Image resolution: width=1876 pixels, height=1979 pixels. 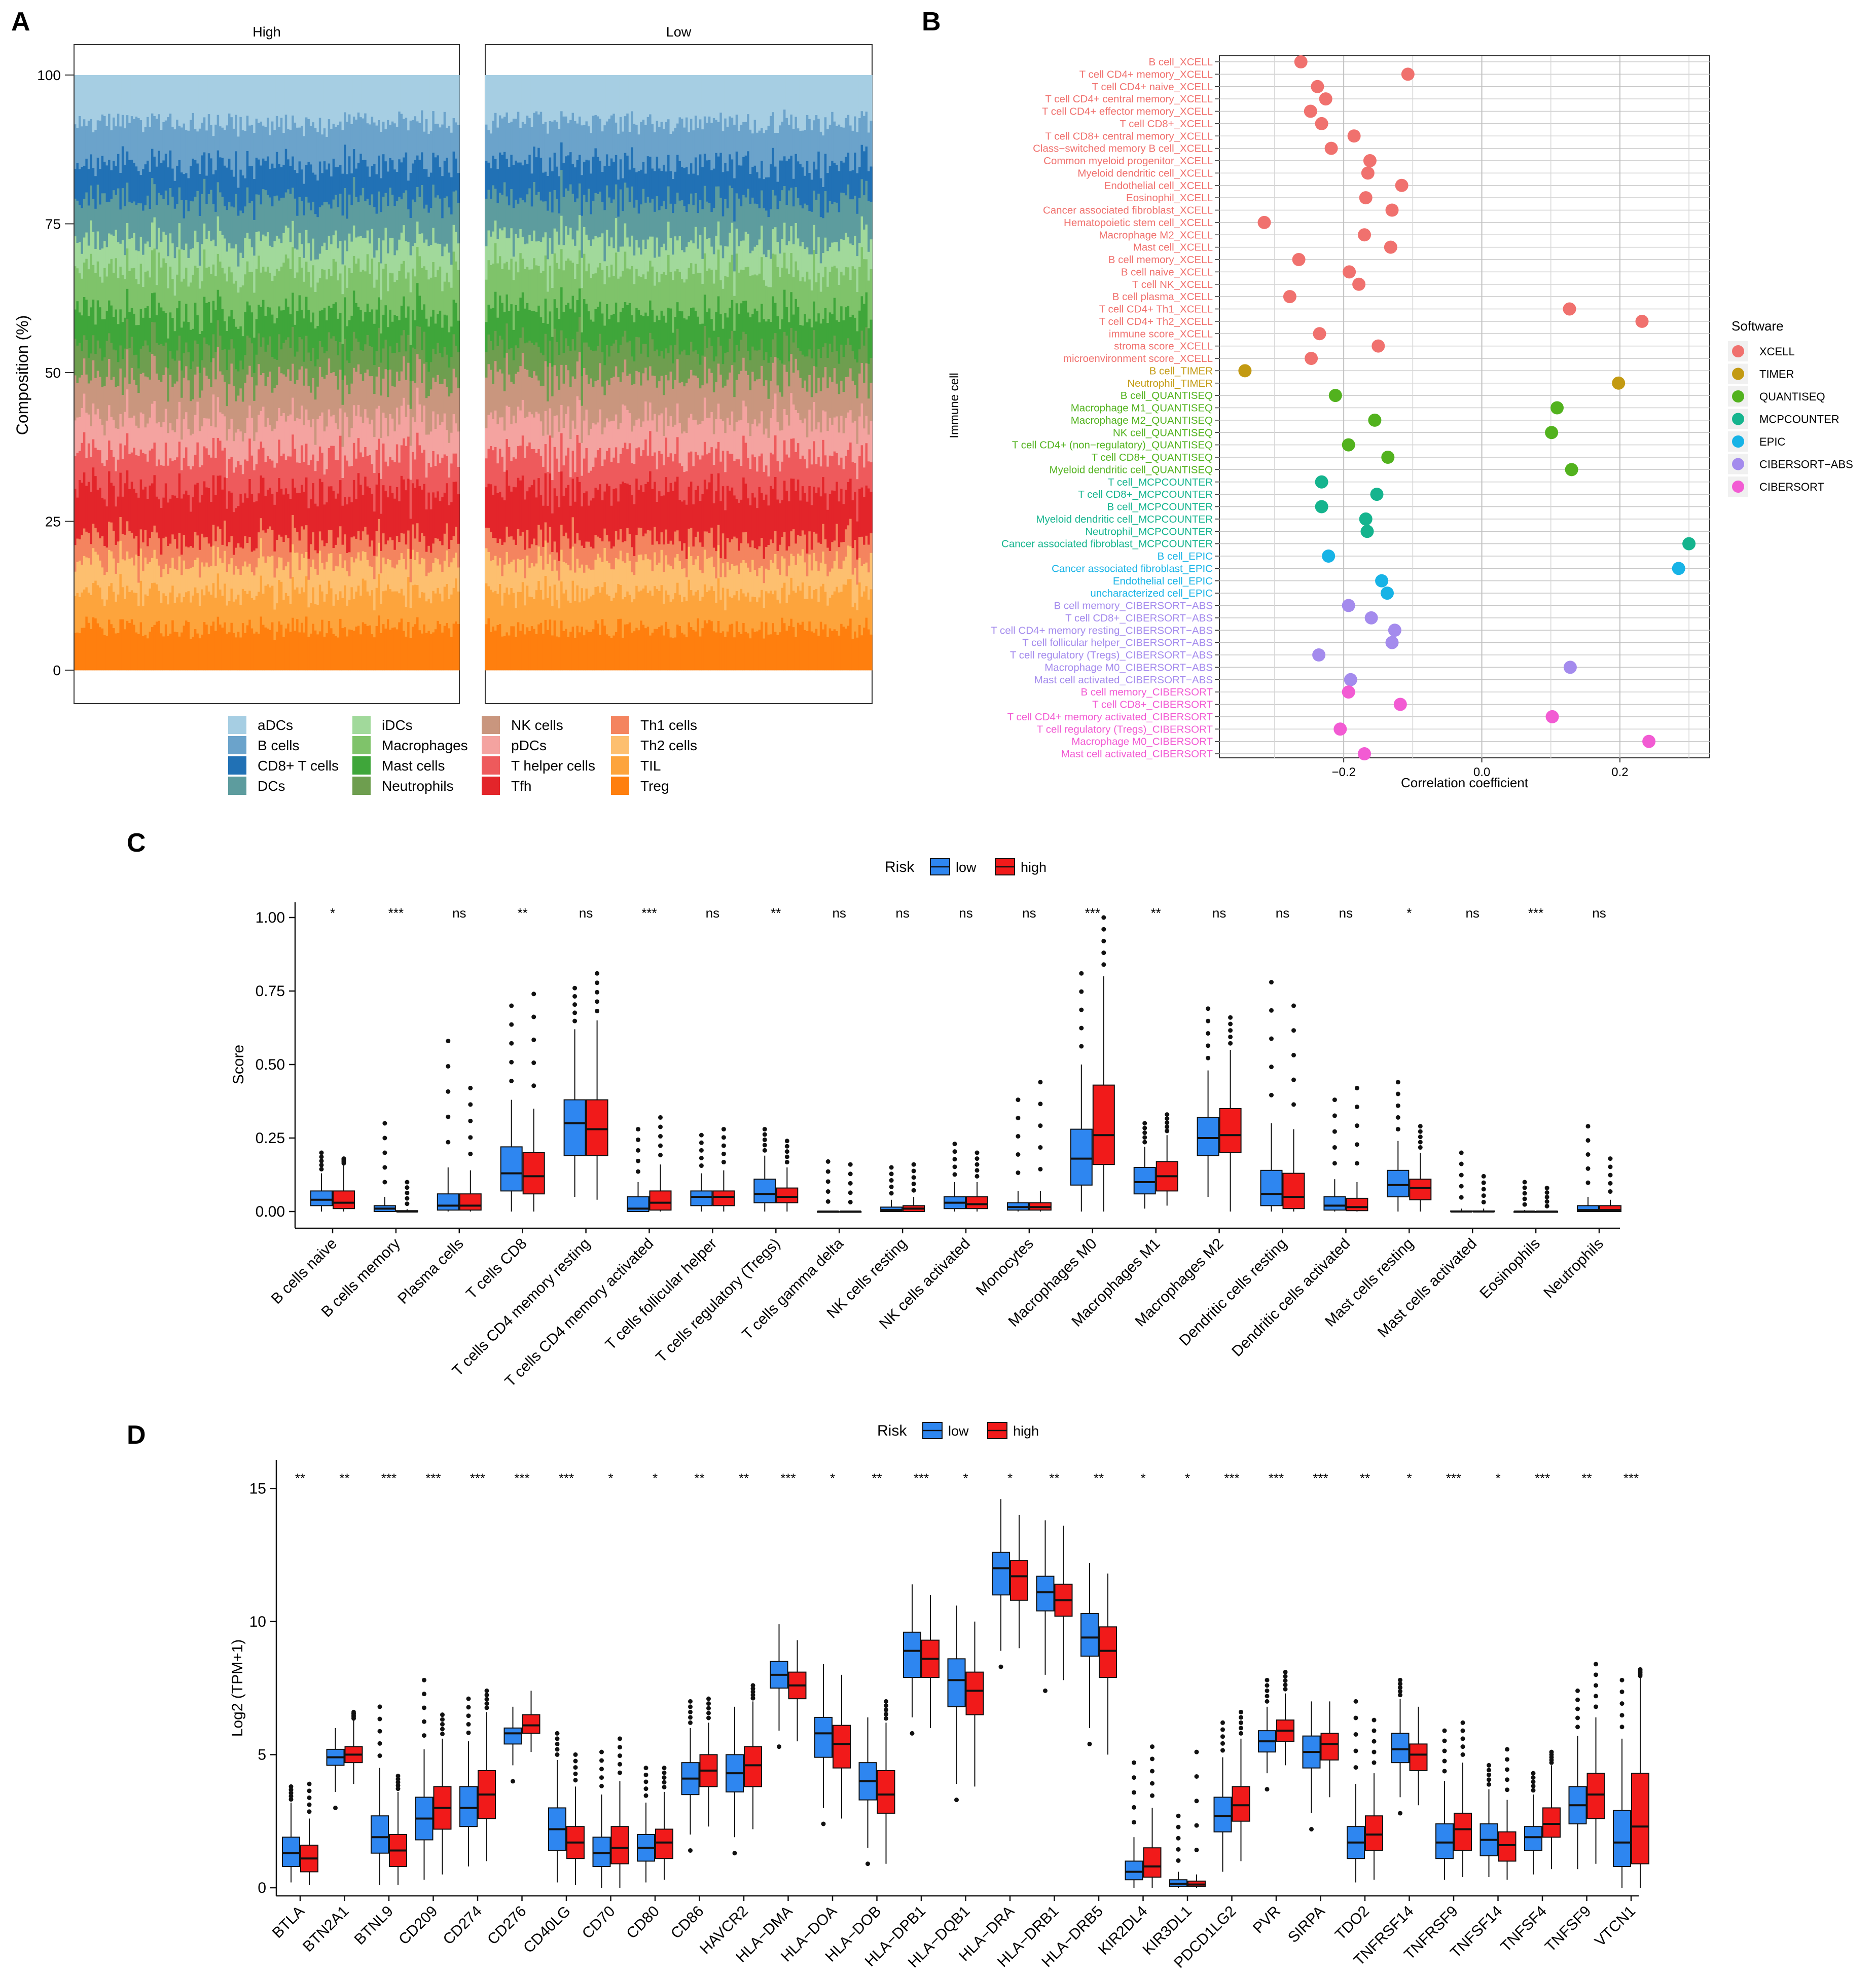 What do you see at coordinates (679, 32) in the screenshot?
I see `facet-label-low: Low` at bounding box center [679, 32].